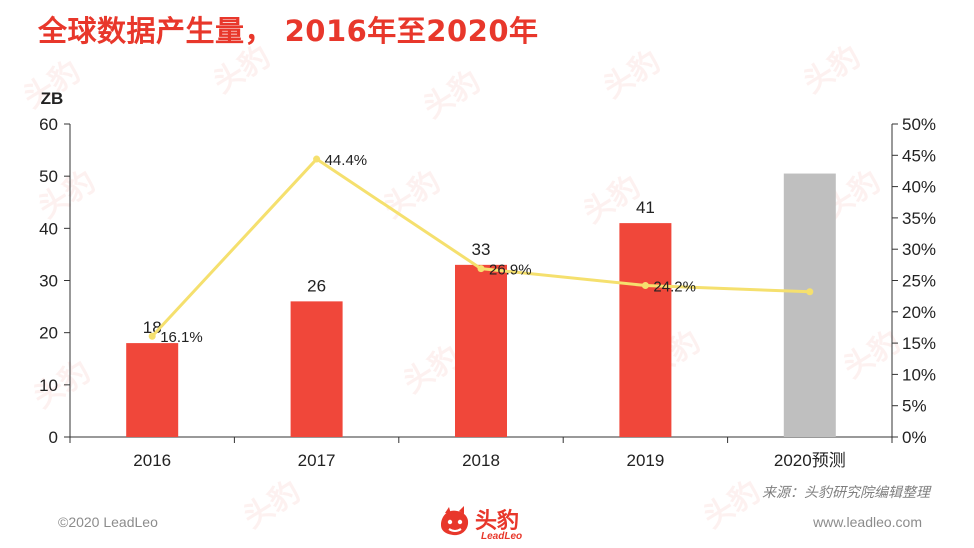 This screenshot has width=974, height=548. I want to click on line-value-label: 16.1%, so click(181, 337).